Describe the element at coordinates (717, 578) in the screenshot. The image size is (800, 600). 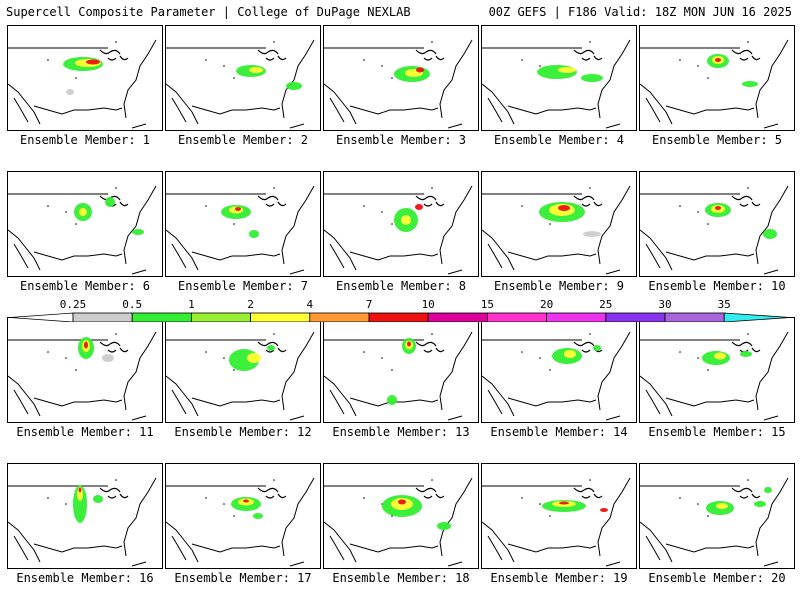
I see `ensemble-member-label: Ensemble Member: 20` at that location.